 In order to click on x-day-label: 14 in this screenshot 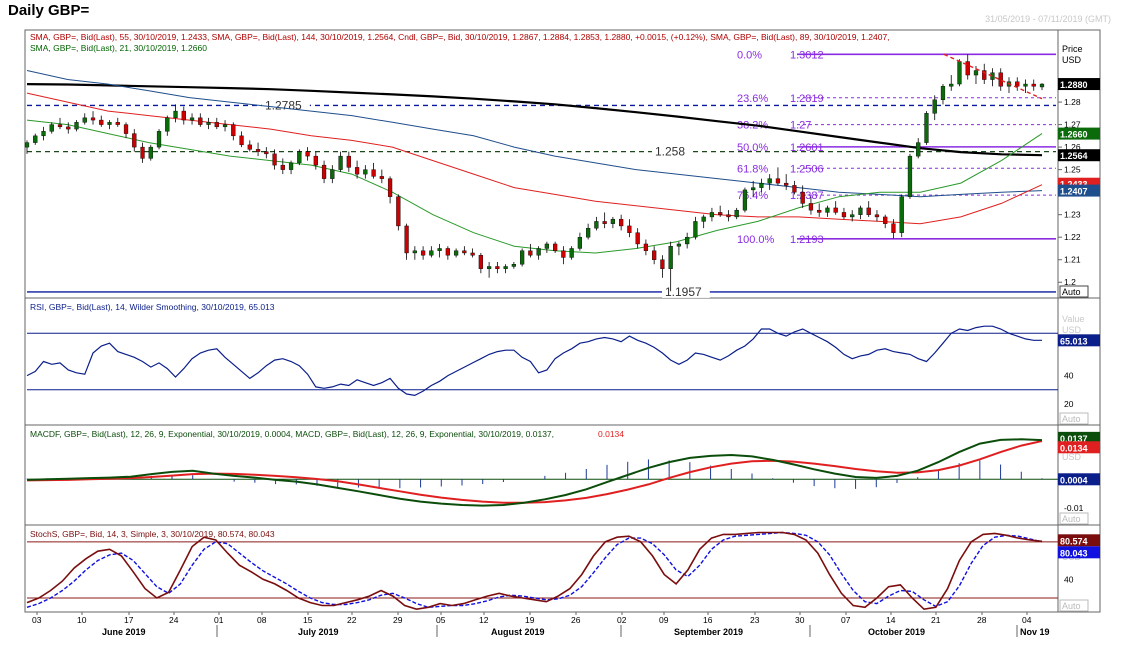, I will do `click(891, 620)`.